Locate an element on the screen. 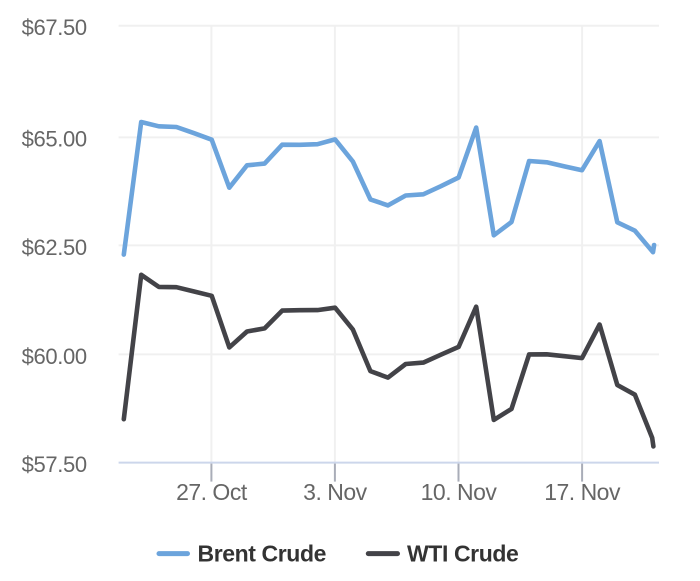 This screenshot has height=581, width=700. svg-text: WTI Crude is located at coordinates (462, 554).